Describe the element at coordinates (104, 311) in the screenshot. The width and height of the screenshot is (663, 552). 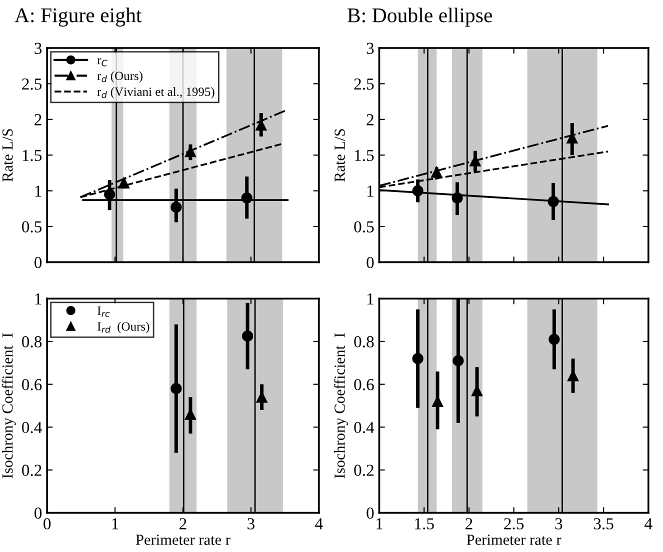
I see `legend-label: I$_{rc}$` at that location.